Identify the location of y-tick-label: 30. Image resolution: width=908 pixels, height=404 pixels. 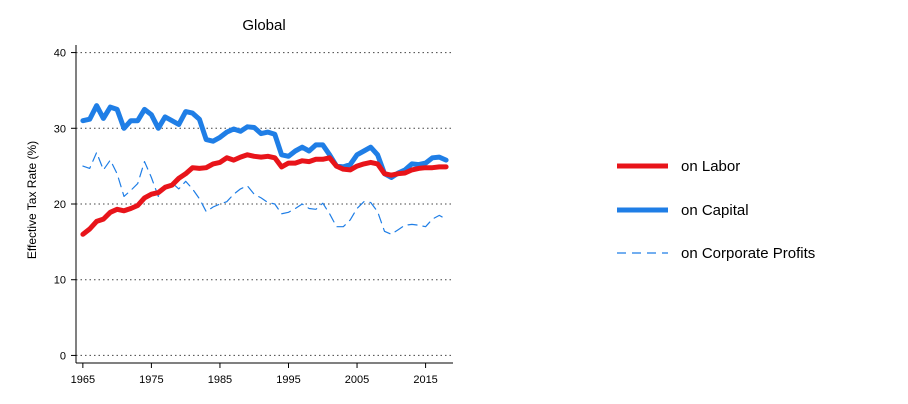
(60, 129).